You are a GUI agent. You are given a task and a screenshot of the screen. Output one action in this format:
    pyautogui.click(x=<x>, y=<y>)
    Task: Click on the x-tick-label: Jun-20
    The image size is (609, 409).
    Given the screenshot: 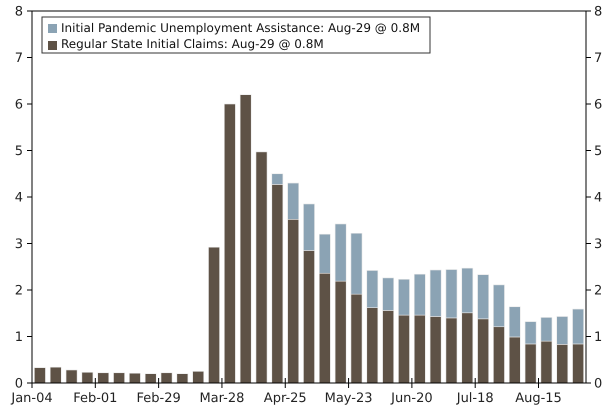 What is the action you would take?
    pyautogui.click(x=411, y=398)
    